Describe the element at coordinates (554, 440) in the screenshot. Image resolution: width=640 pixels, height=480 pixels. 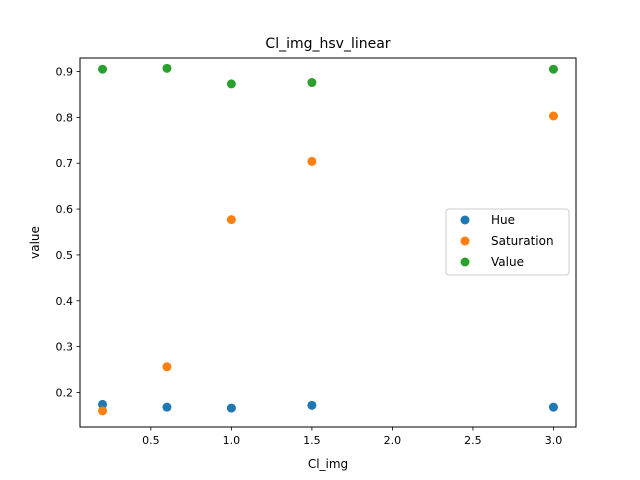
I see `x-tick-label: 3.0` at that location.